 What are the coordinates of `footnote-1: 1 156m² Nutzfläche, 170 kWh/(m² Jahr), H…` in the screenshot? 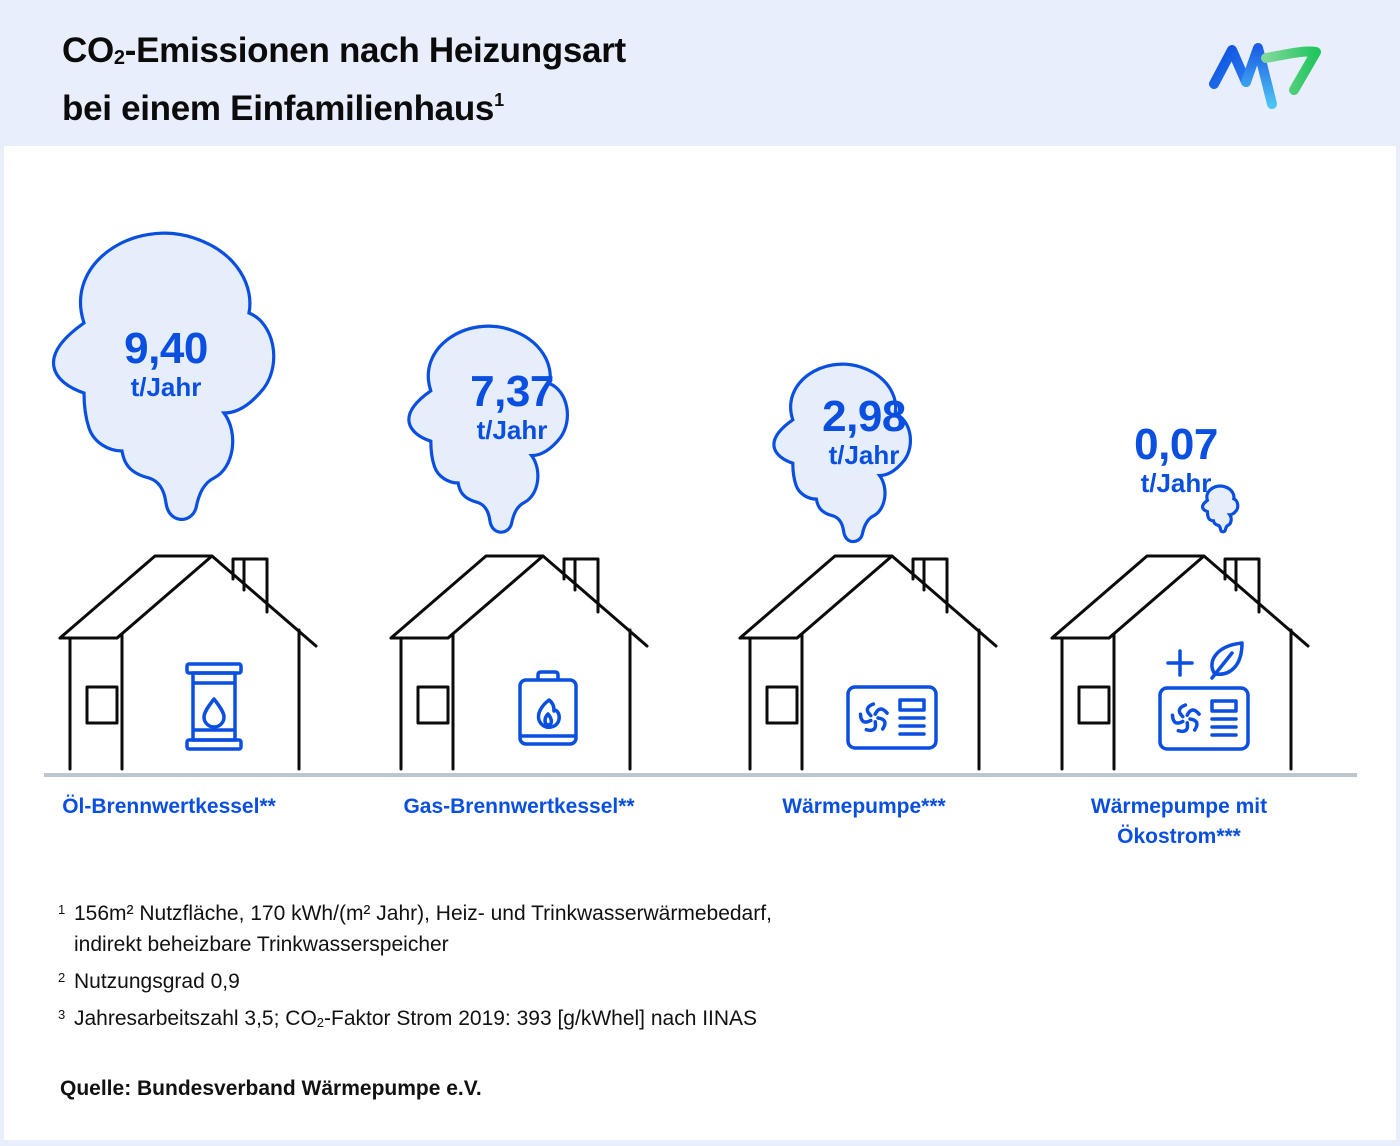 It's located at (415, 929).